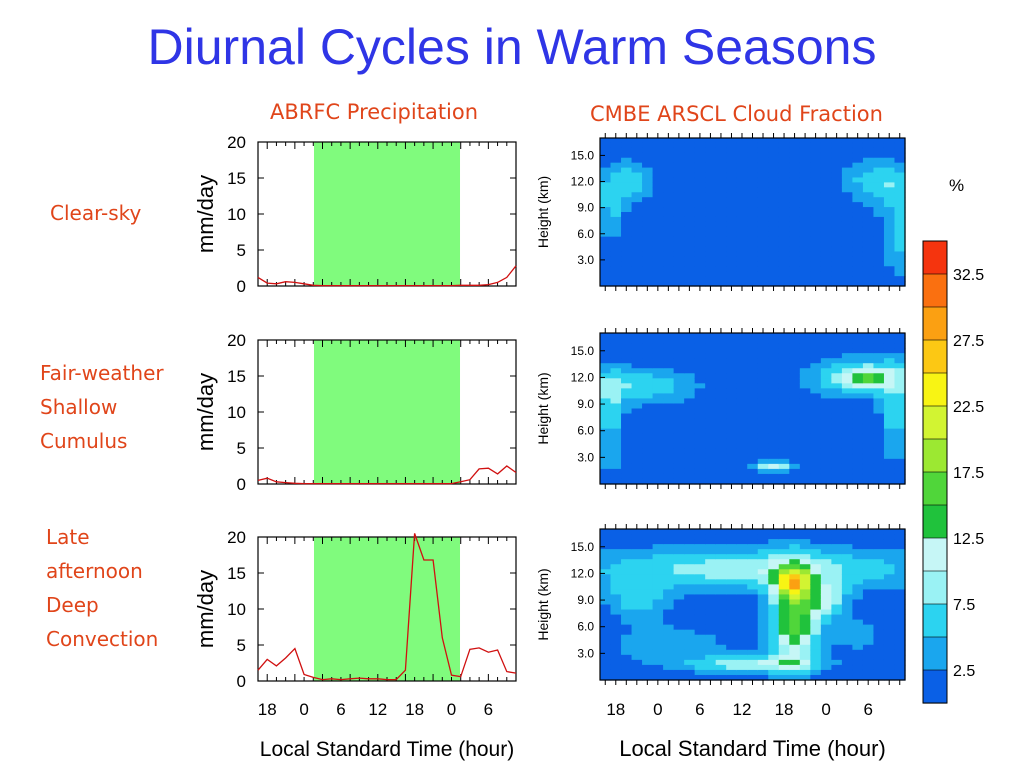  What do you see at coordinates (340, 709) in the screenshot?
I see `x-tick-label: 6` at bounding box center [340, 709].